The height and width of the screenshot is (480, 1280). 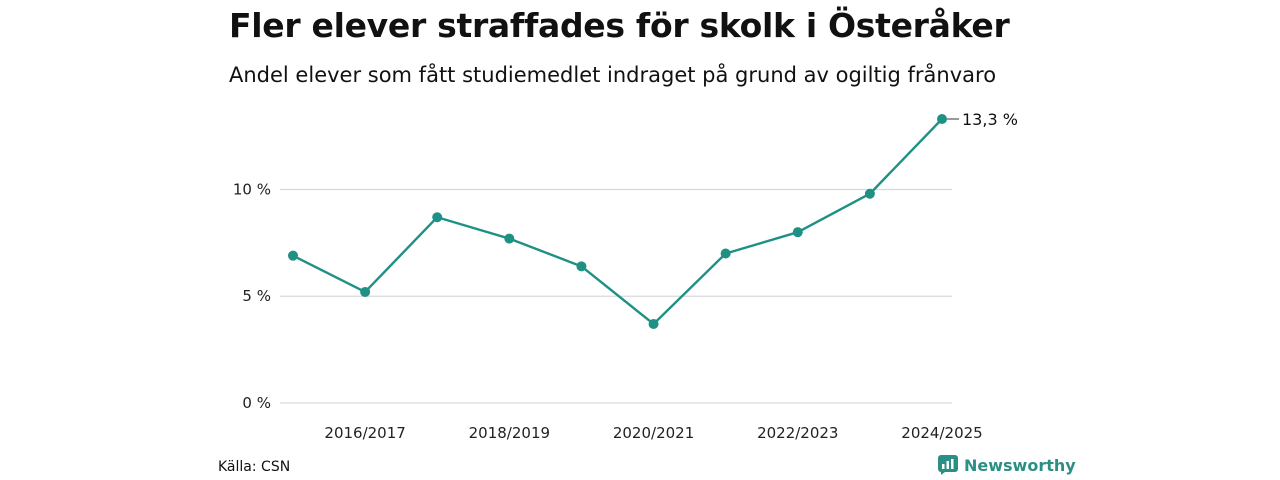 I want to click on y-tick-label: 0 %, so click(x=256, y=403).